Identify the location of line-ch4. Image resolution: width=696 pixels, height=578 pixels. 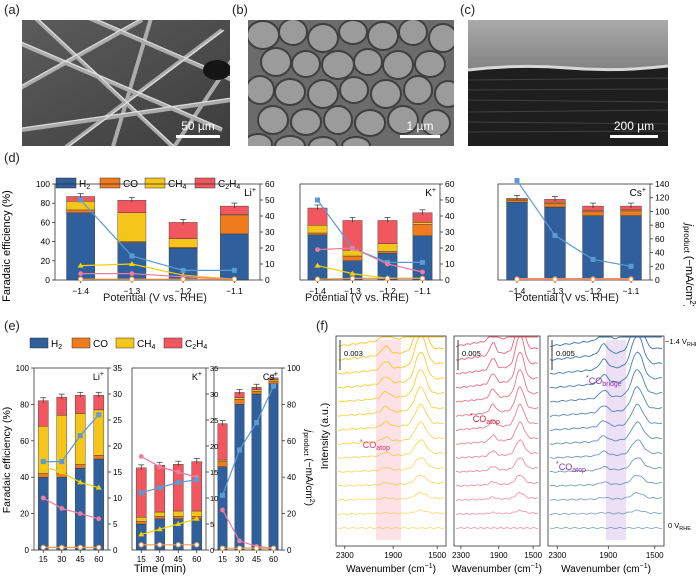
(71, 477).